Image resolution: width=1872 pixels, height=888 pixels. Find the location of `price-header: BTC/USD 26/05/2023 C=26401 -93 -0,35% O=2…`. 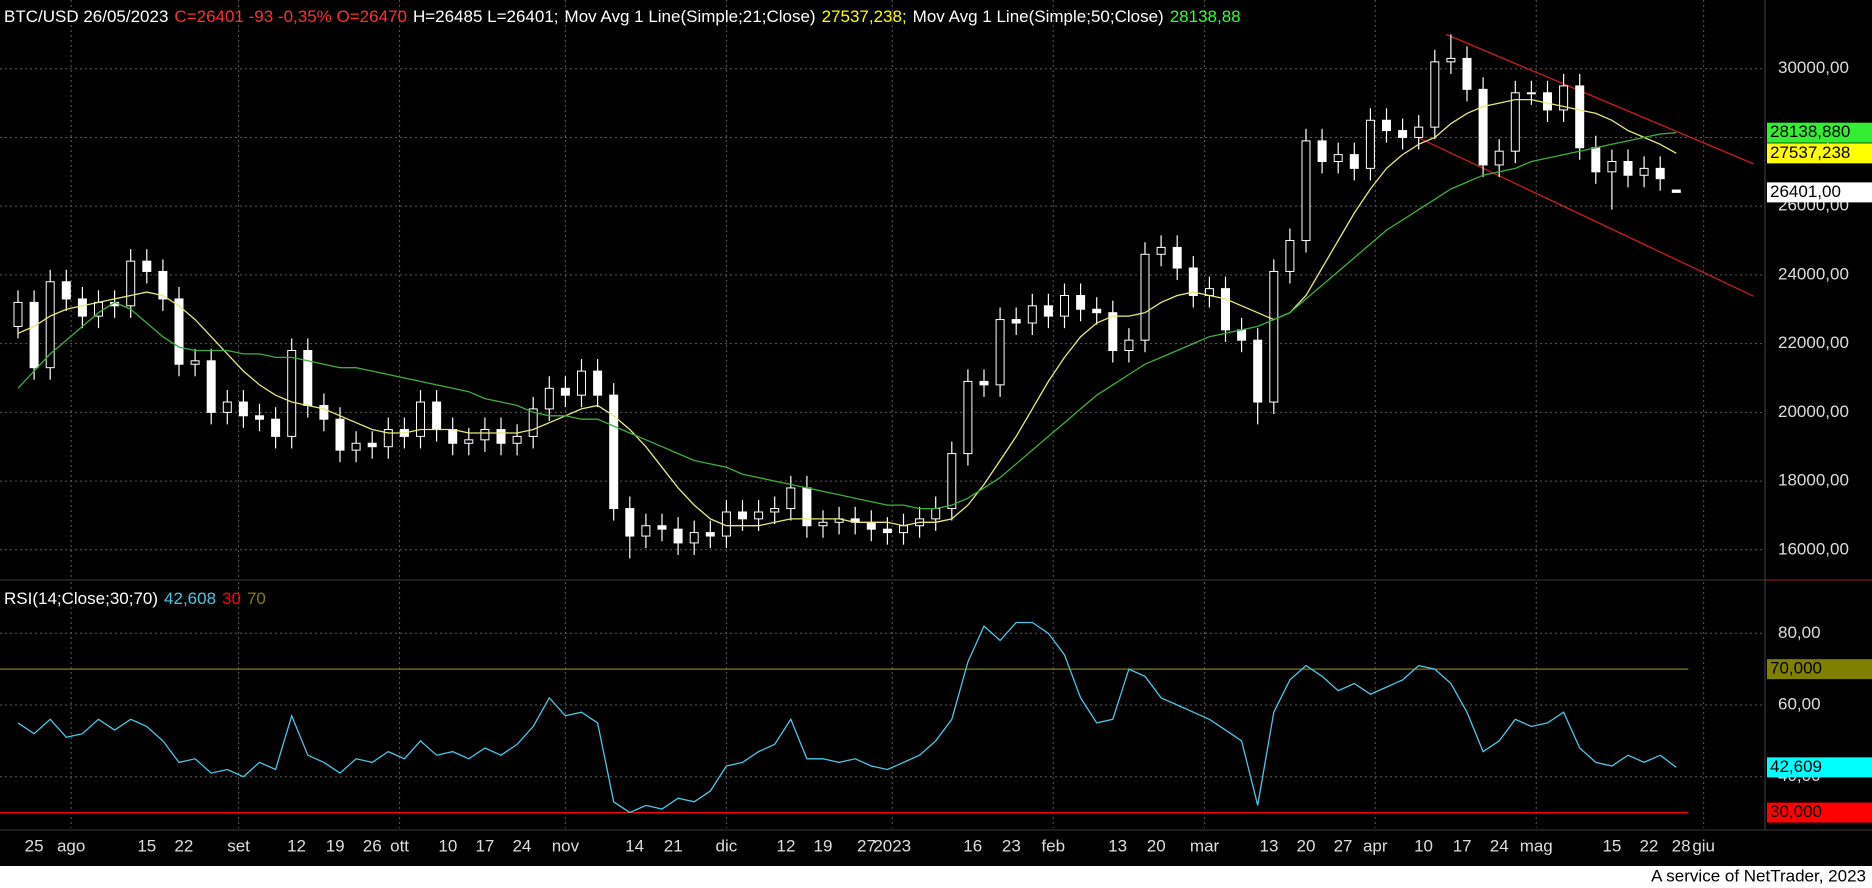

price-header: BTC/USD 26/05/2023 C=26401 -93 -0,35% O=2… is located at coordinates (622, 16).